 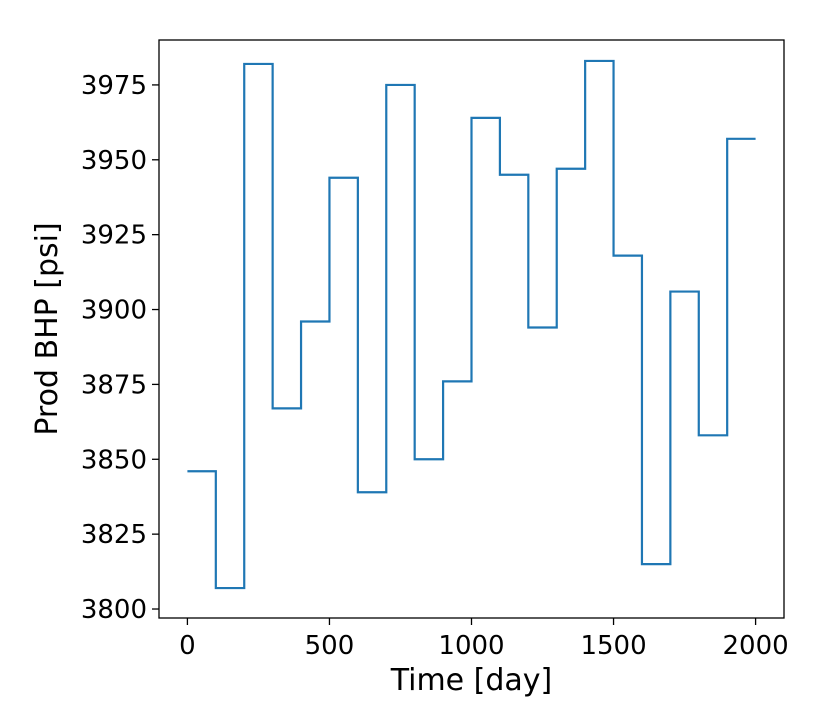 What do you see at coordinates (613, 646) in the screenshot?
I see `x-tick-label: 1500` at bounding box center [613, 646].